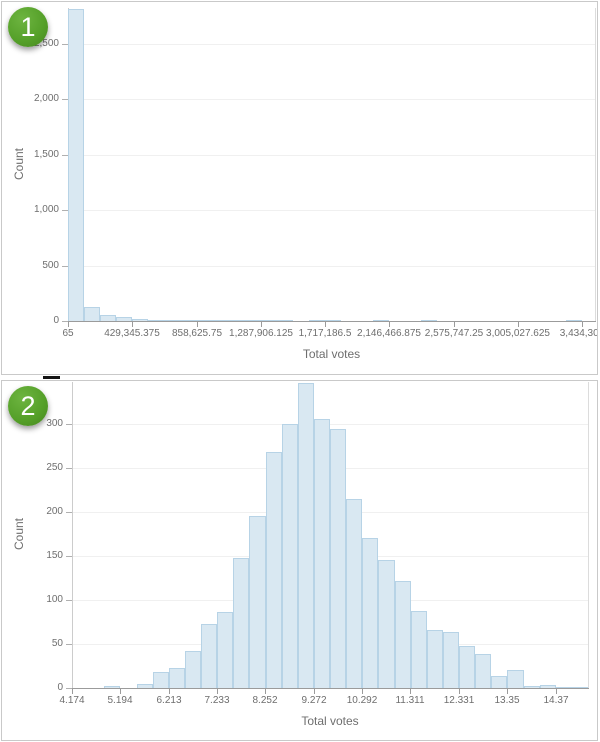  Describe the element at coordinates (54, 511) in the screenshot. I see `y-tick-label: 200` at that location.